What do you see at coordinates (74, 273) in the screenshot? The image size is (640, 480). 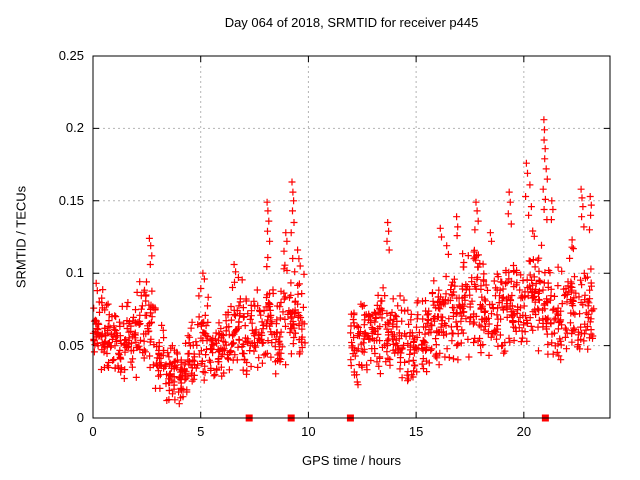 I see `y-tick-label: 0.1` at bounding box center [74, 273].